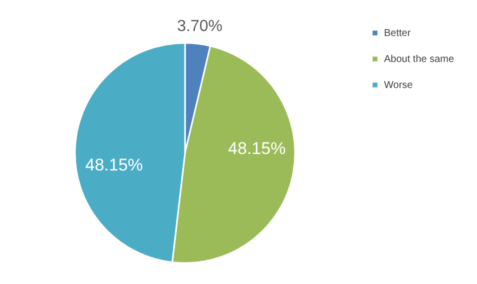 This screenshot has height=284, width=477. I want to click on legend-label: About the same, so click(419, 59).